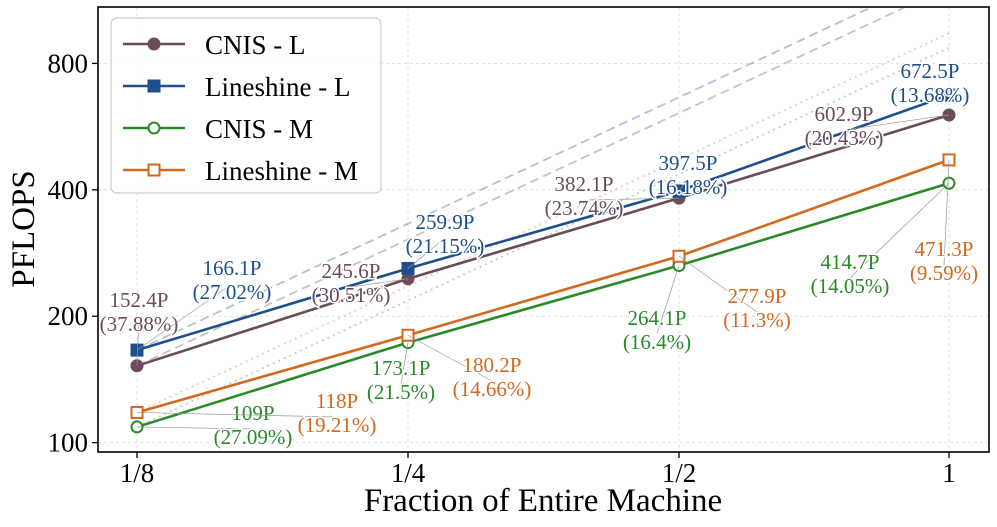  What do you see at coordinates (756, 320) in the screenshot?
I see `data-label: (11.3%)` at bounding box center [756, 320].